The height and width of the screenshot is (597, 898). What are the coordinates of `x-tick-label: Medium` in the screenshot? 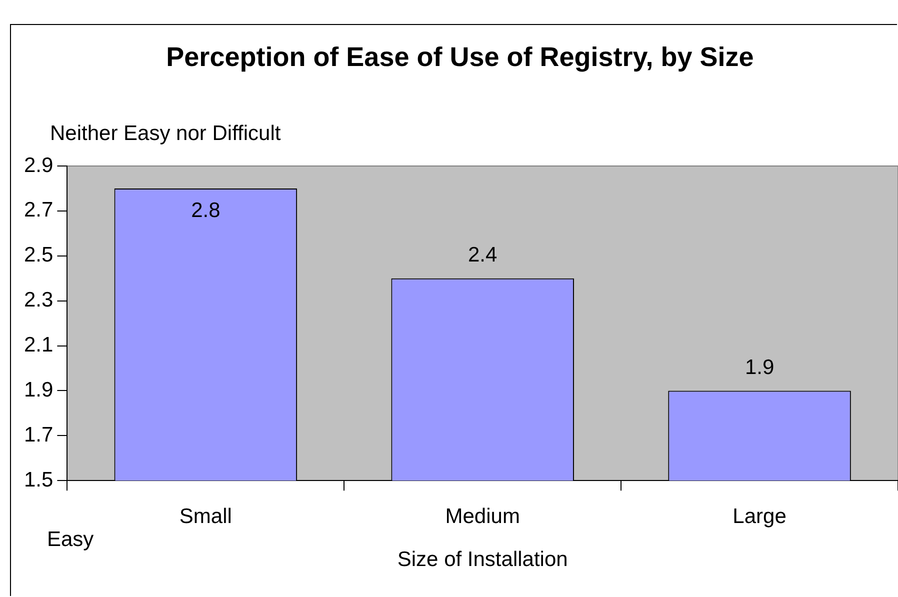 It's located at (482, 516).